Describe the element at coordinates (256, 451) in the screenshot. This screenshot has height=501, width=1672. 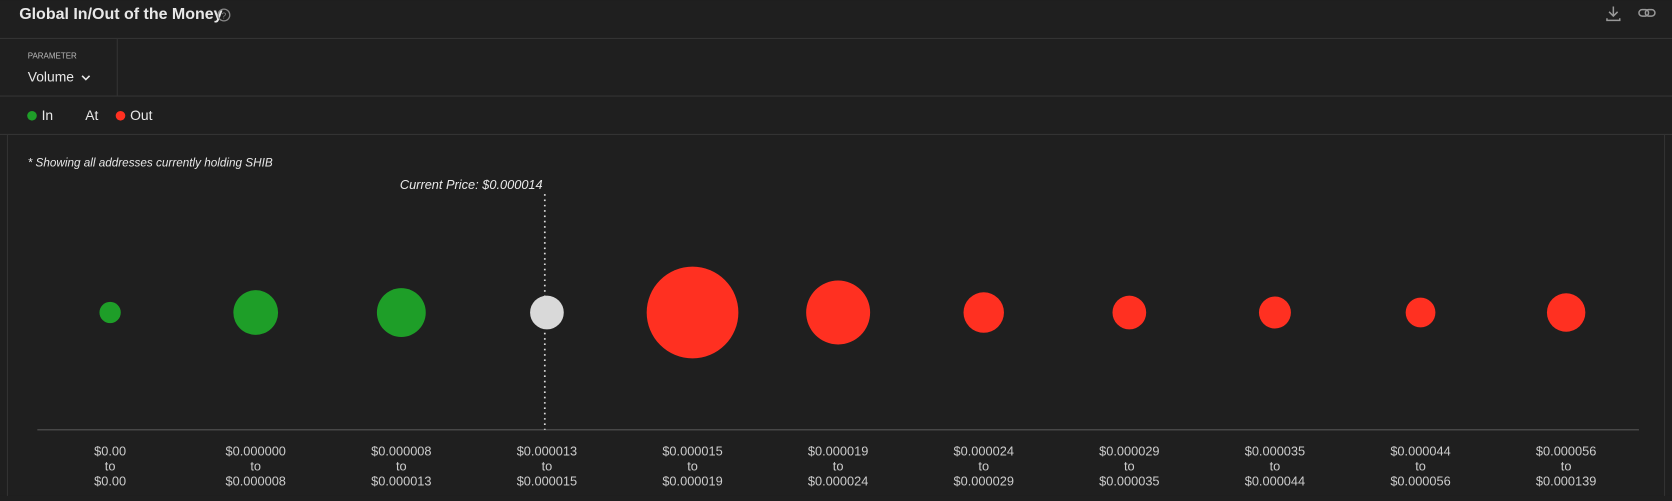
I see `x-tick-label: $0.000000` at that location.